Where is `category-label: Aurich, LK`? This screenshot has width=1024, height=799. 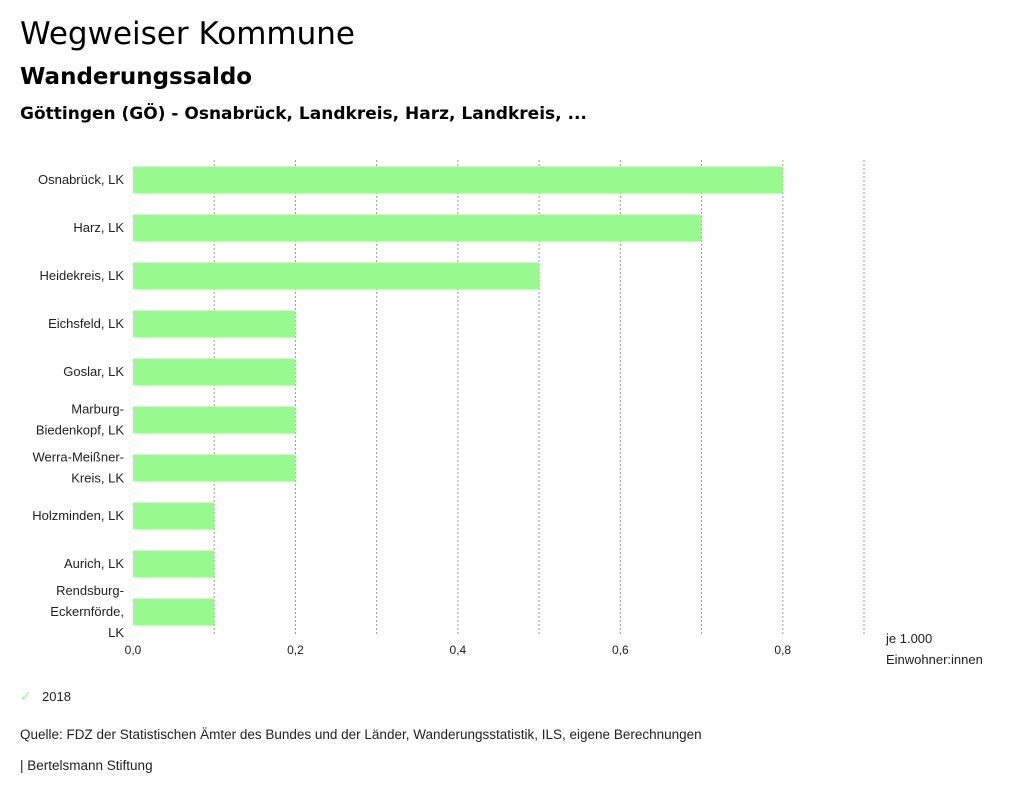
category-label: Aurich, LK is located at coordinates (94, 563).